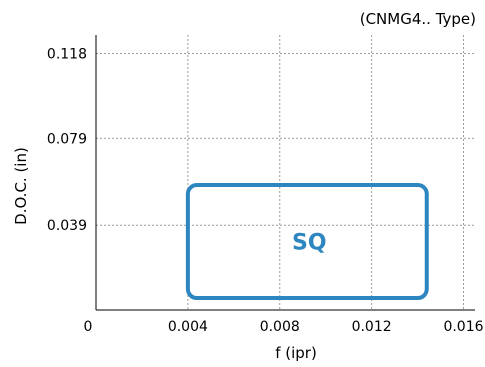  What do you see at coordinates (67, 226) in the screenshot?
I see `y-tick-label: 0.039` at bounding box center [67, 226].